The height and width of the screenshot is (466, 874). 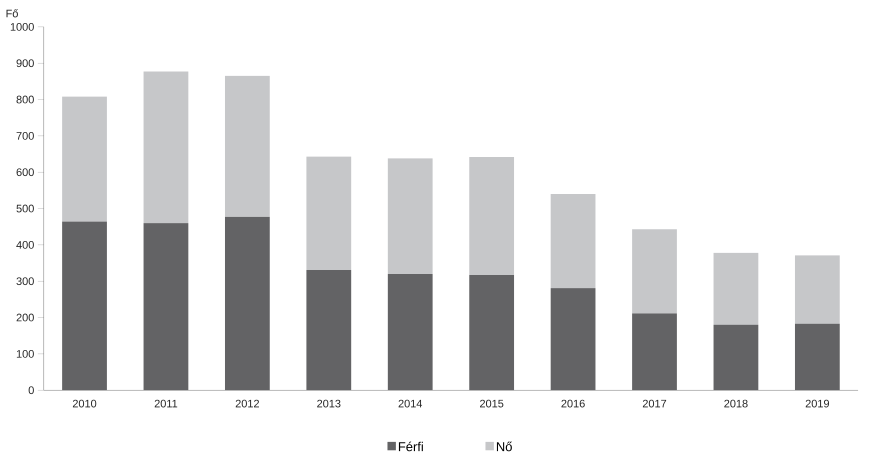 I want to click on y-tick-label: 400, so click(x=25, y=245).